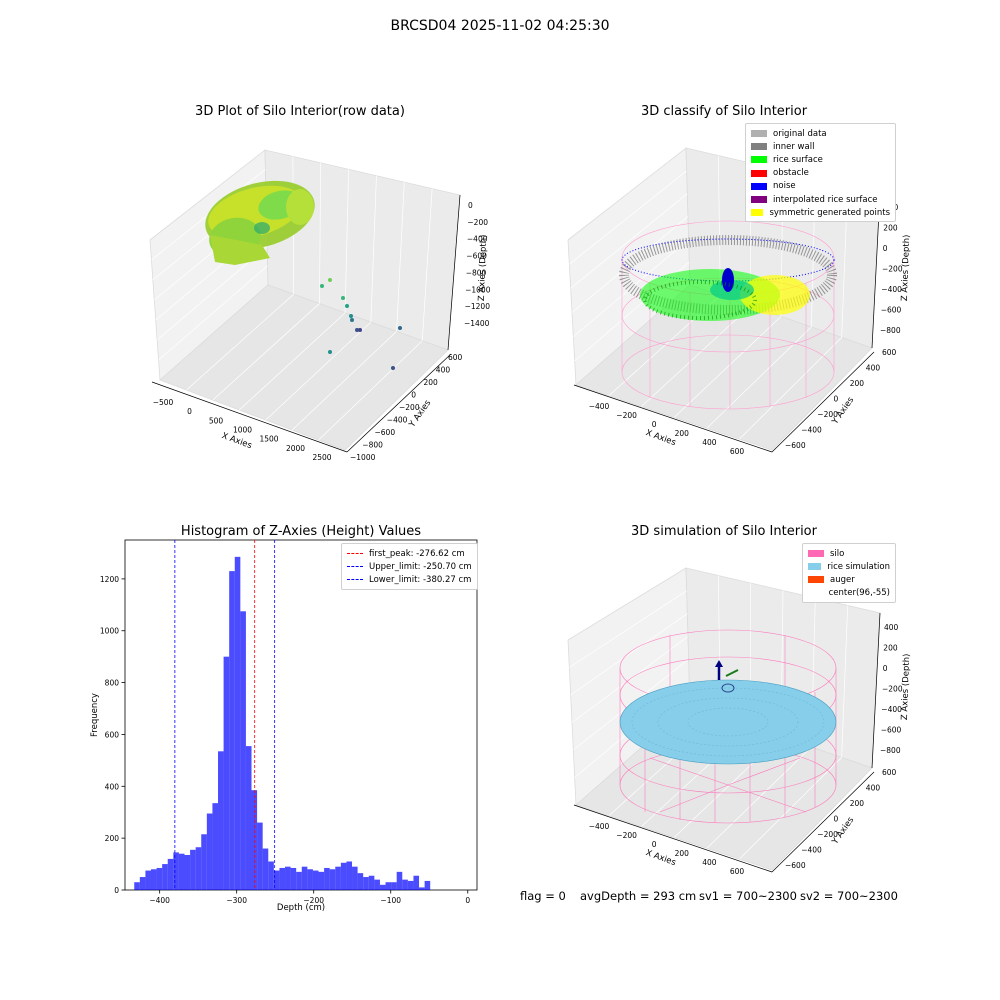  Describe the element at coordinates (470, 205) in the screenshot. I see `raw-z-tick-label: 0` at that location.